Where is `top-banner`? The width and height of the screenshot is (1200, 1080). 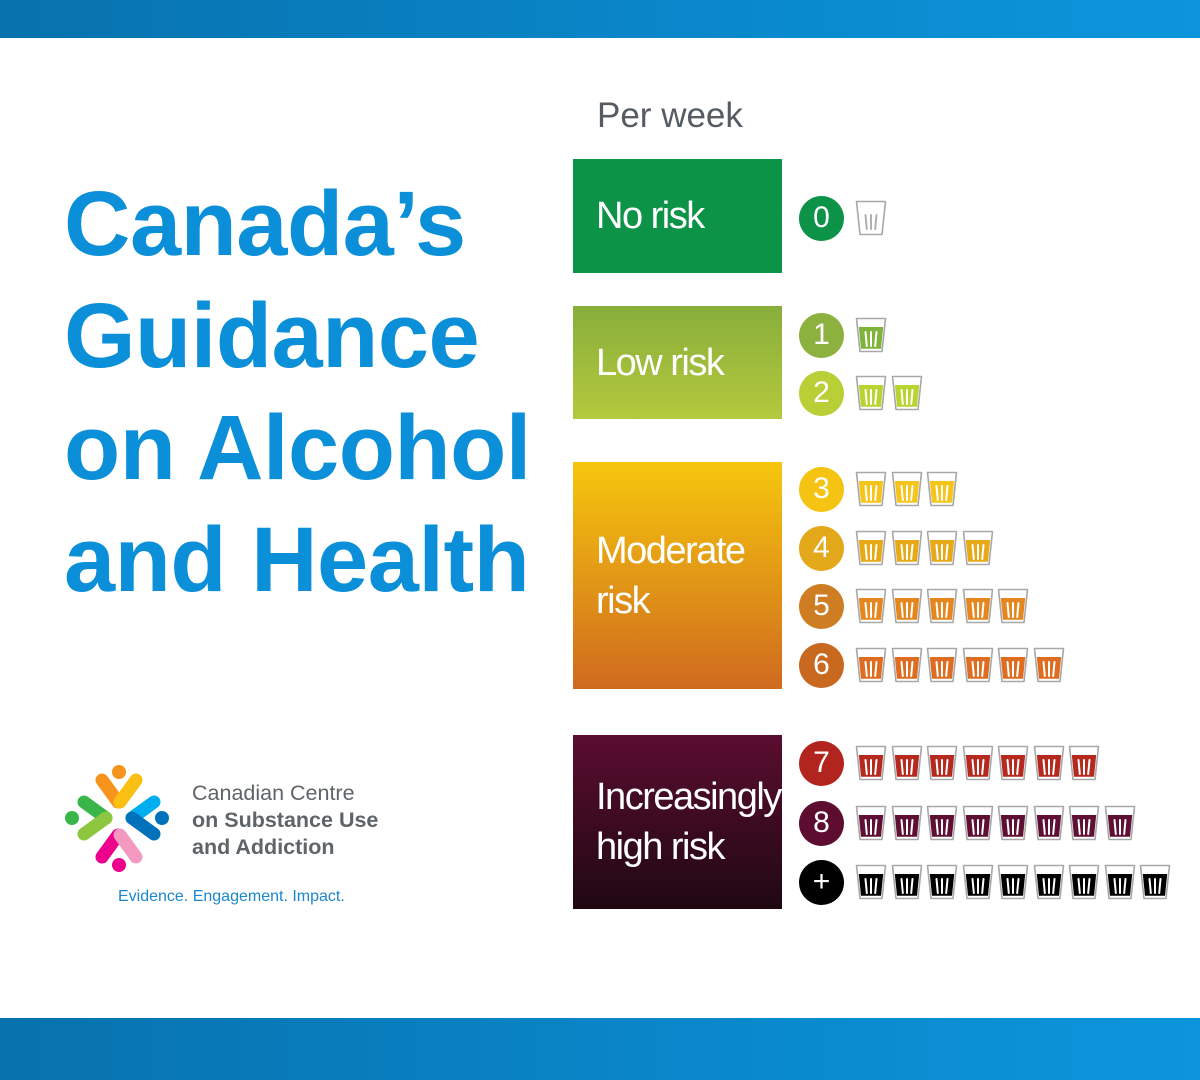
top-banner is located at coordinates (600, 19).